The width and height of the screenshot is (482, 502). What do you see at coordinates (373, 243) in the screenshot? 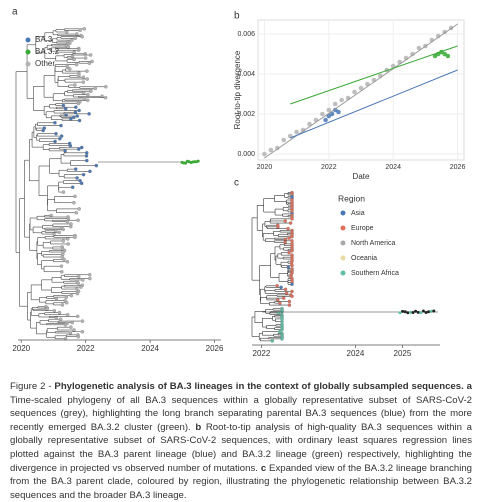
I see `legend-label: North America` at bounding box center [373, 243].